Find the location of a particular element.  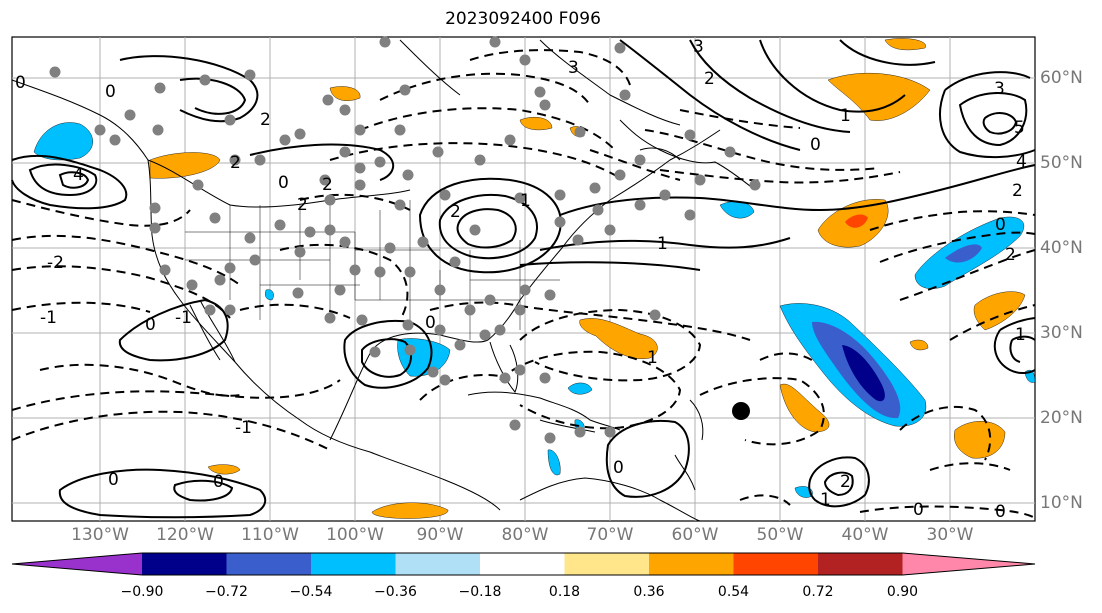

lon-label: 30°W is located at coordinates (950, 535).